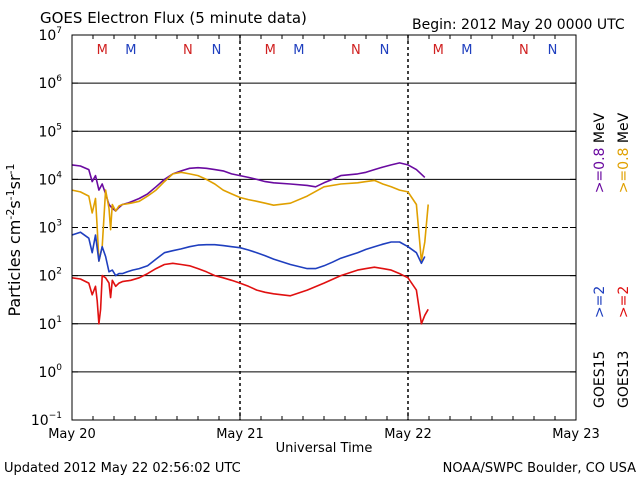 This screenshot has width=640, height=480. Describe the element at coordinates (72, 434) in the screenshot. I see `x-tick-label: May 20` at that location.